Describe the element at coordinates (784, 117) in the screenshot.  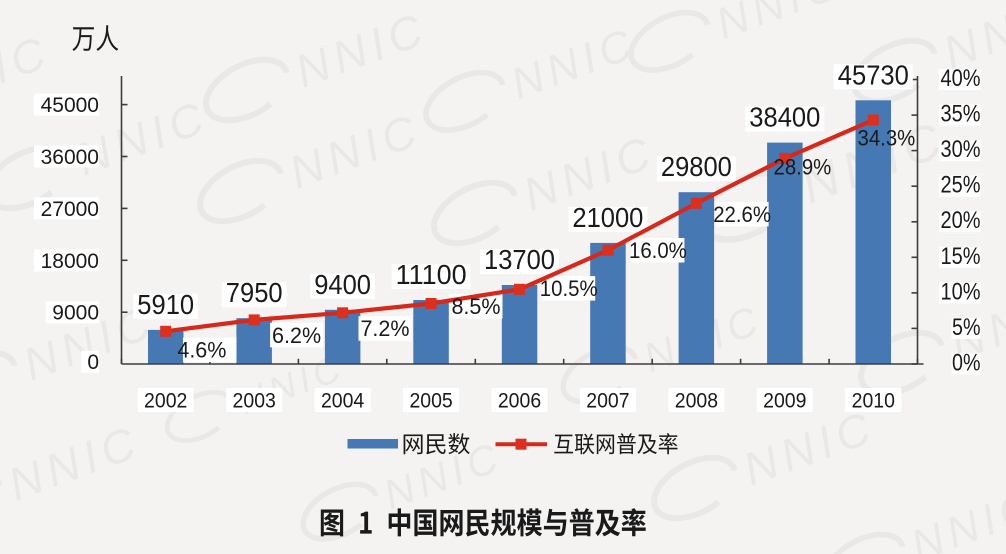
I see `svg-text: 38400` at that location.